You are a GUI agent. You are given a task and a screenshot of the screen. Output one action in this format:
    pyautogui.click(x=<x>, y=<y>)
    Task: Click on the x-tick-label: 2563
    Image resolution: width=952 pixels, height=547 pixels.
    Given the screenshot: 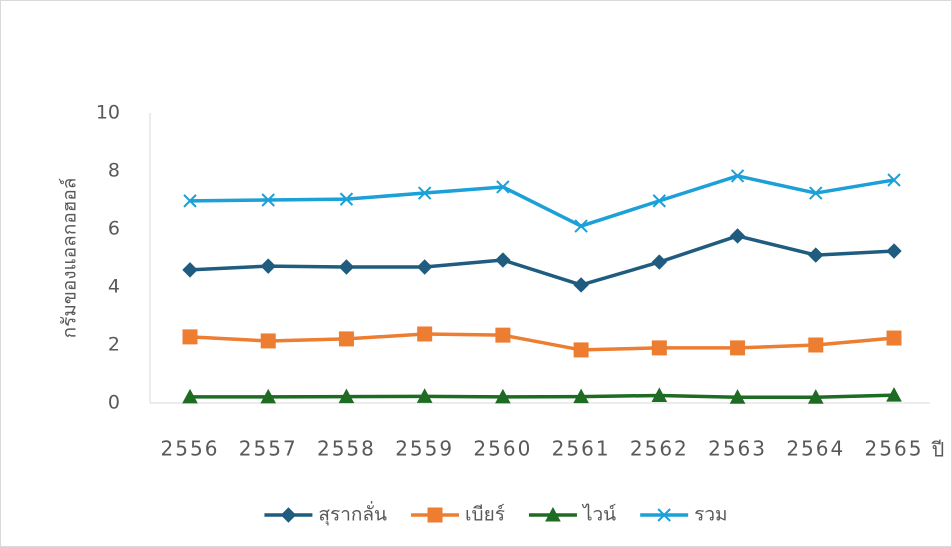 What is the action you would take?
    pyautogui.click(x=737, y=449)
    